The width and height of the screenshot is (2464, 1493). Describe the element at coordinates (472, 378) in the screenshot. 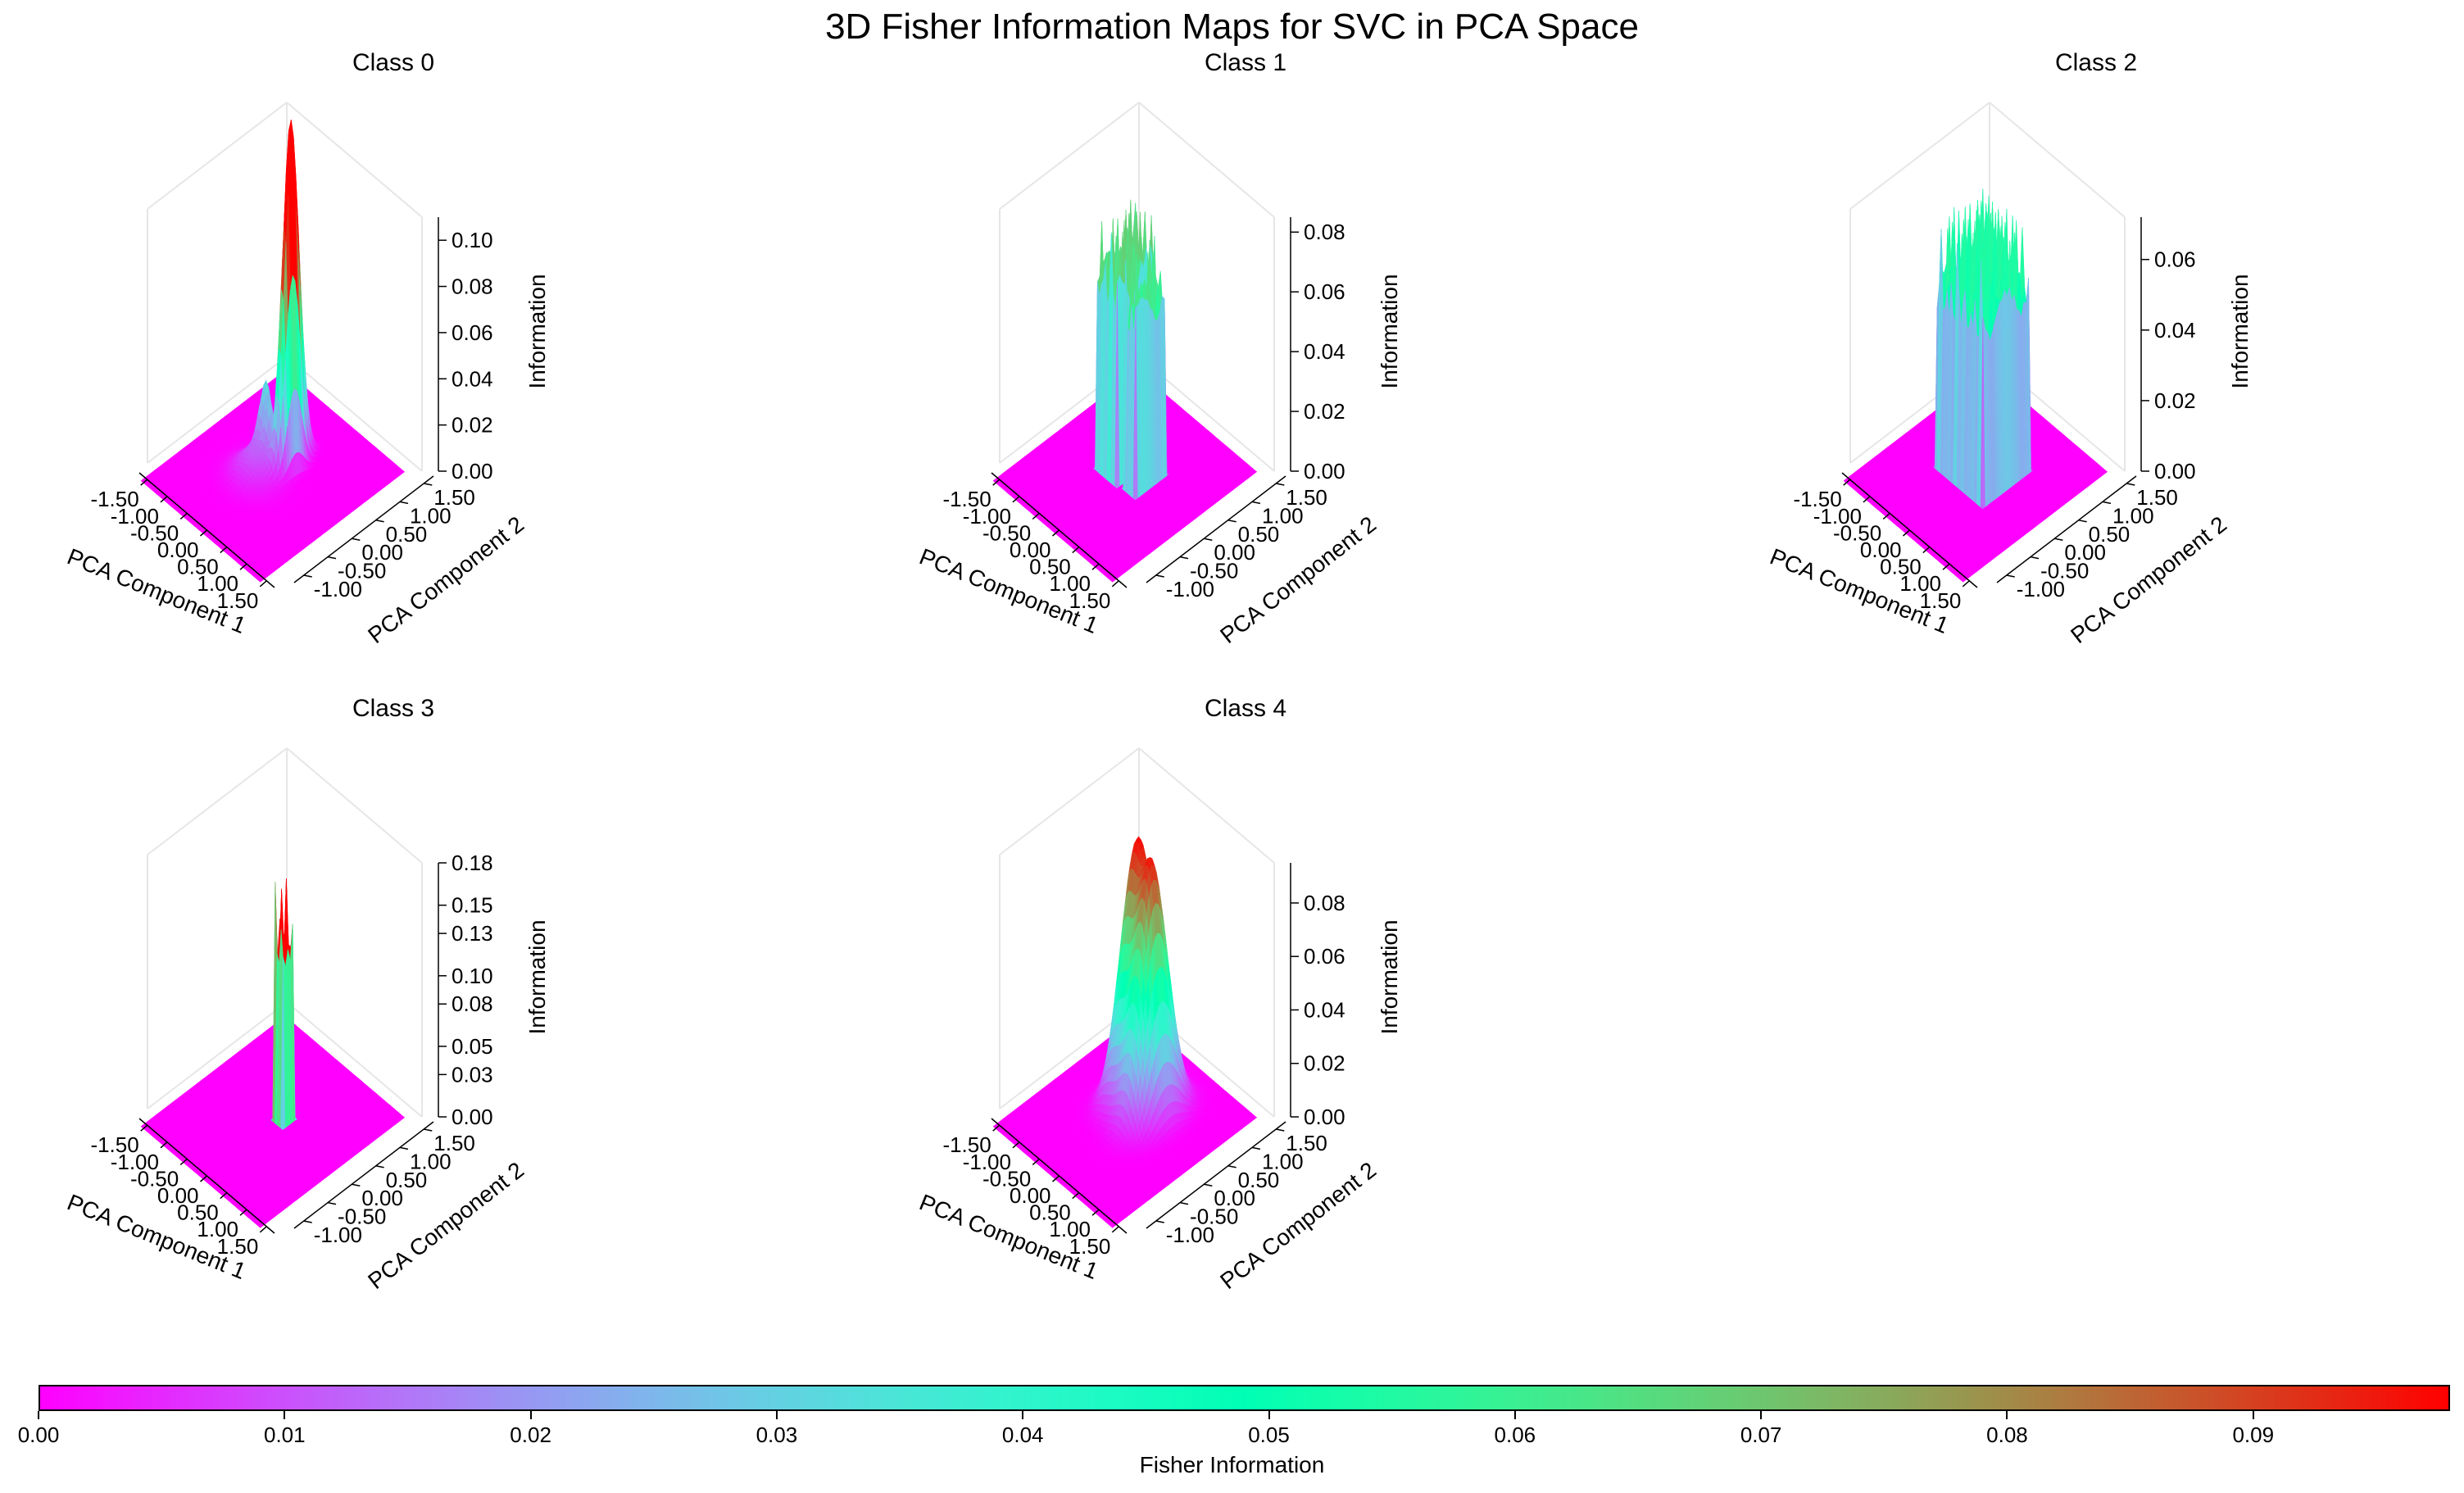

I see `z-tick-label: 0.04` at that location.